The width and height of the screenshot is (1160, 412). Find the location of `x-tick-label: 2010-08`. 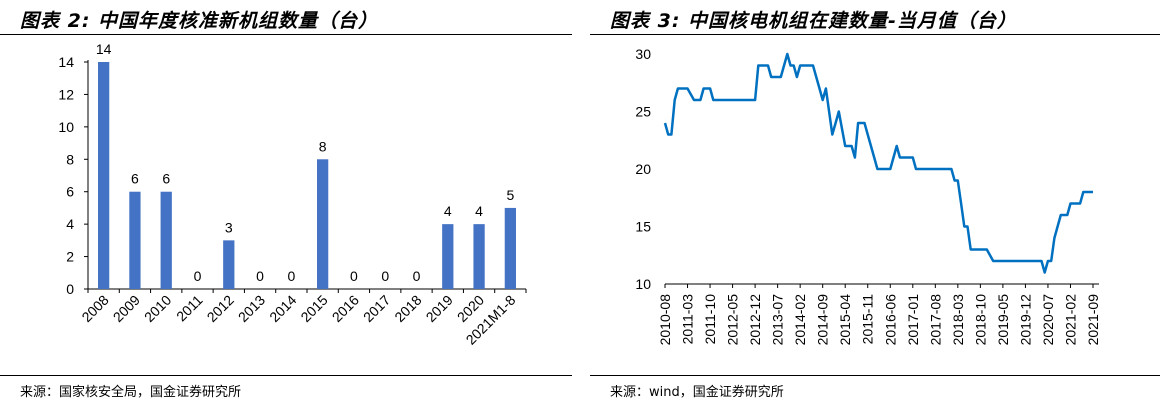

x-tick-label: 2010-08 is located at coordinates (665, 320).